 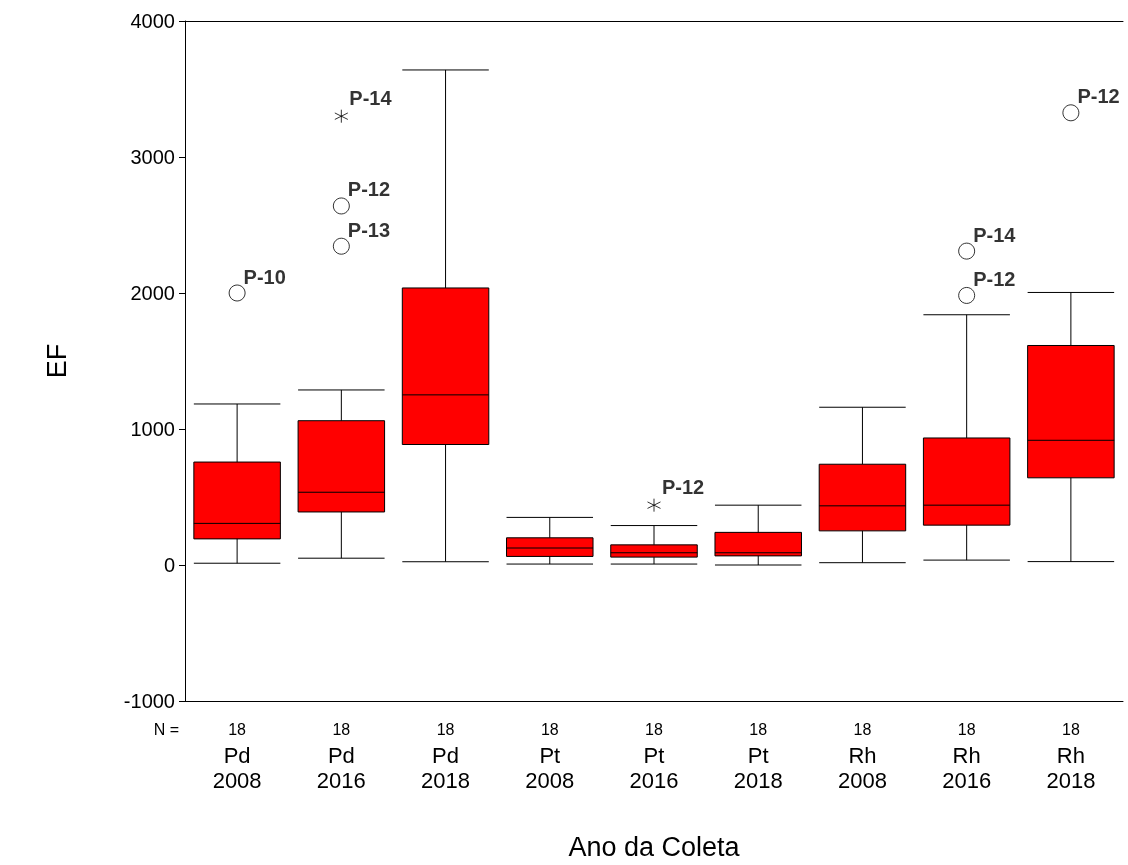 What do you see at coordinates (654, 768) in the screenshot?
I see `x-tick-label: Pt 2016` at bounding box center [654, 768].